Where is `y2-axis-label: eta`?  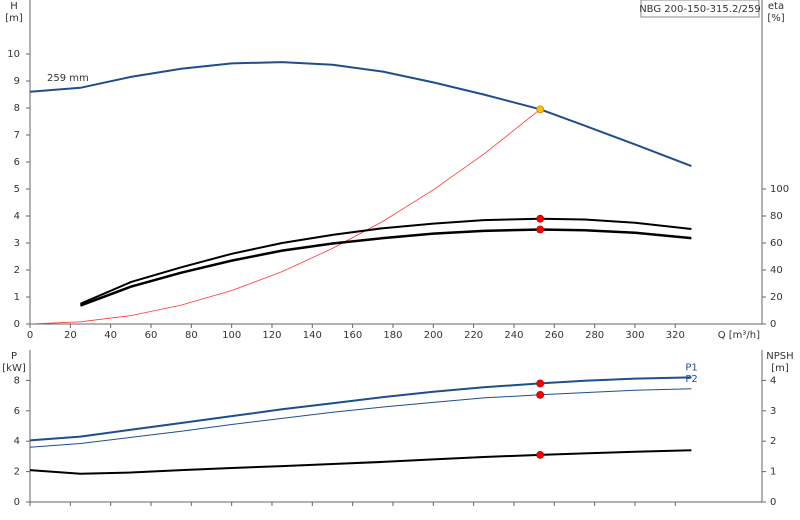
y2-axis-label: eta is located at coordinates (776, 6).